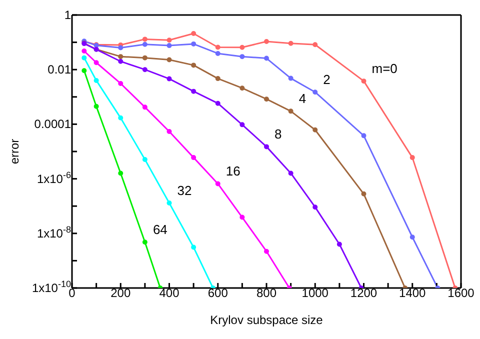 The image size is (480, 339). Describe the element at coordinates (60, 69) in the screenshot. I see `y-tick-label: 0.01` at that location.